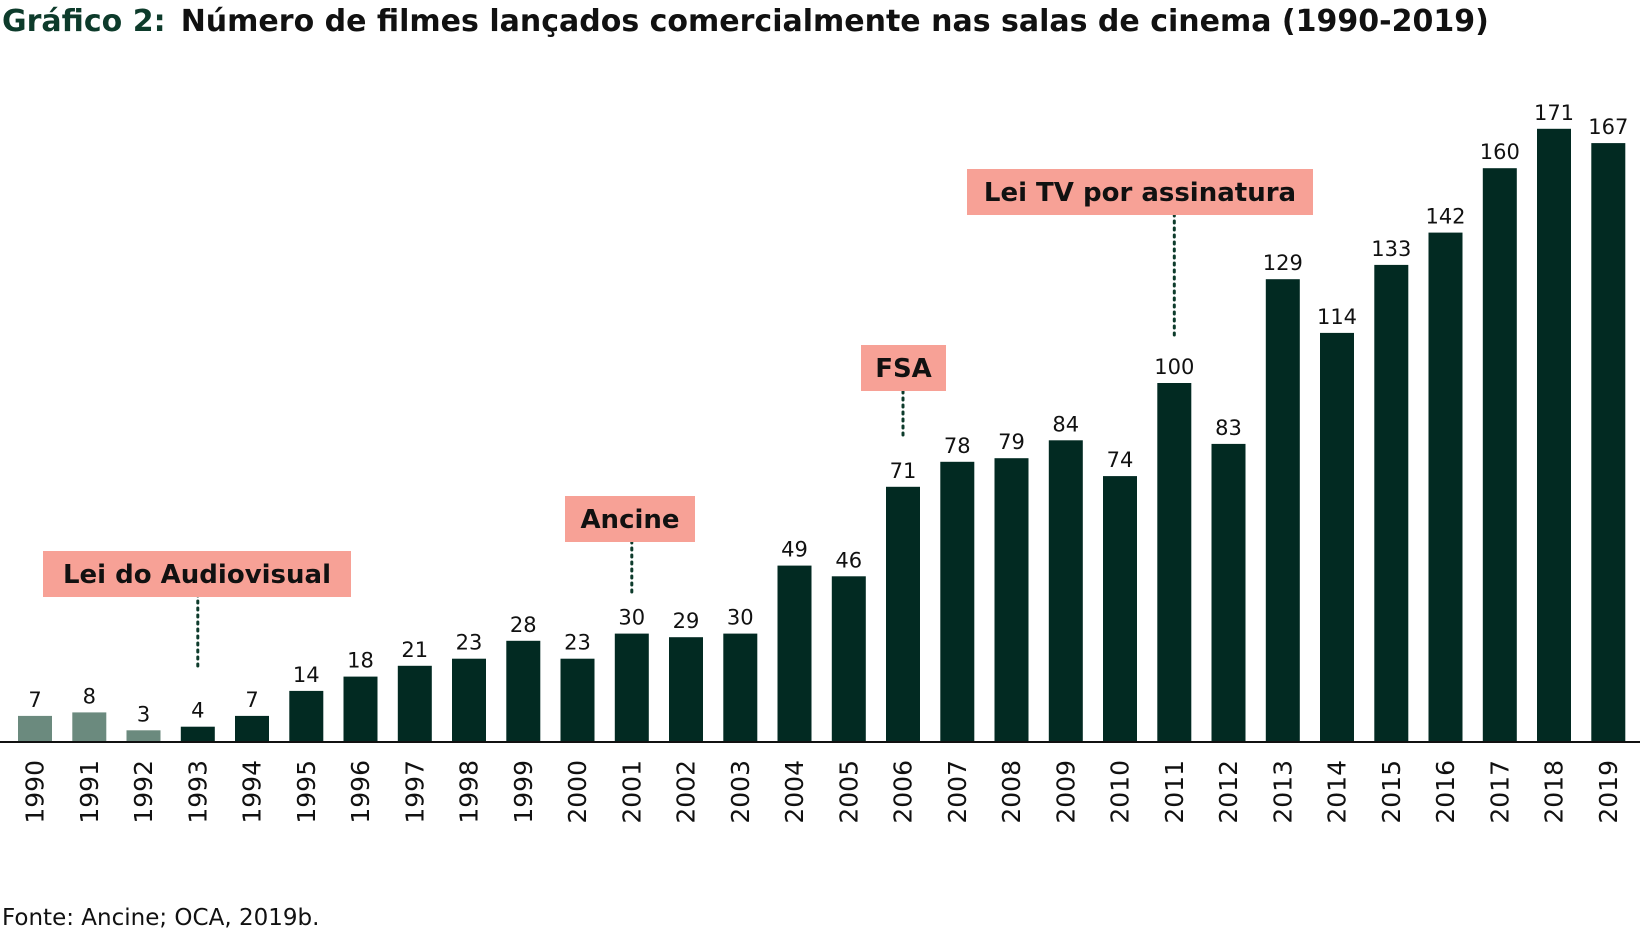 The image size is (1640, 934). What do you see at coordinates (1065, 590) in the screenshot?
I see `bar-2009` at bounding box center [1065, 590].